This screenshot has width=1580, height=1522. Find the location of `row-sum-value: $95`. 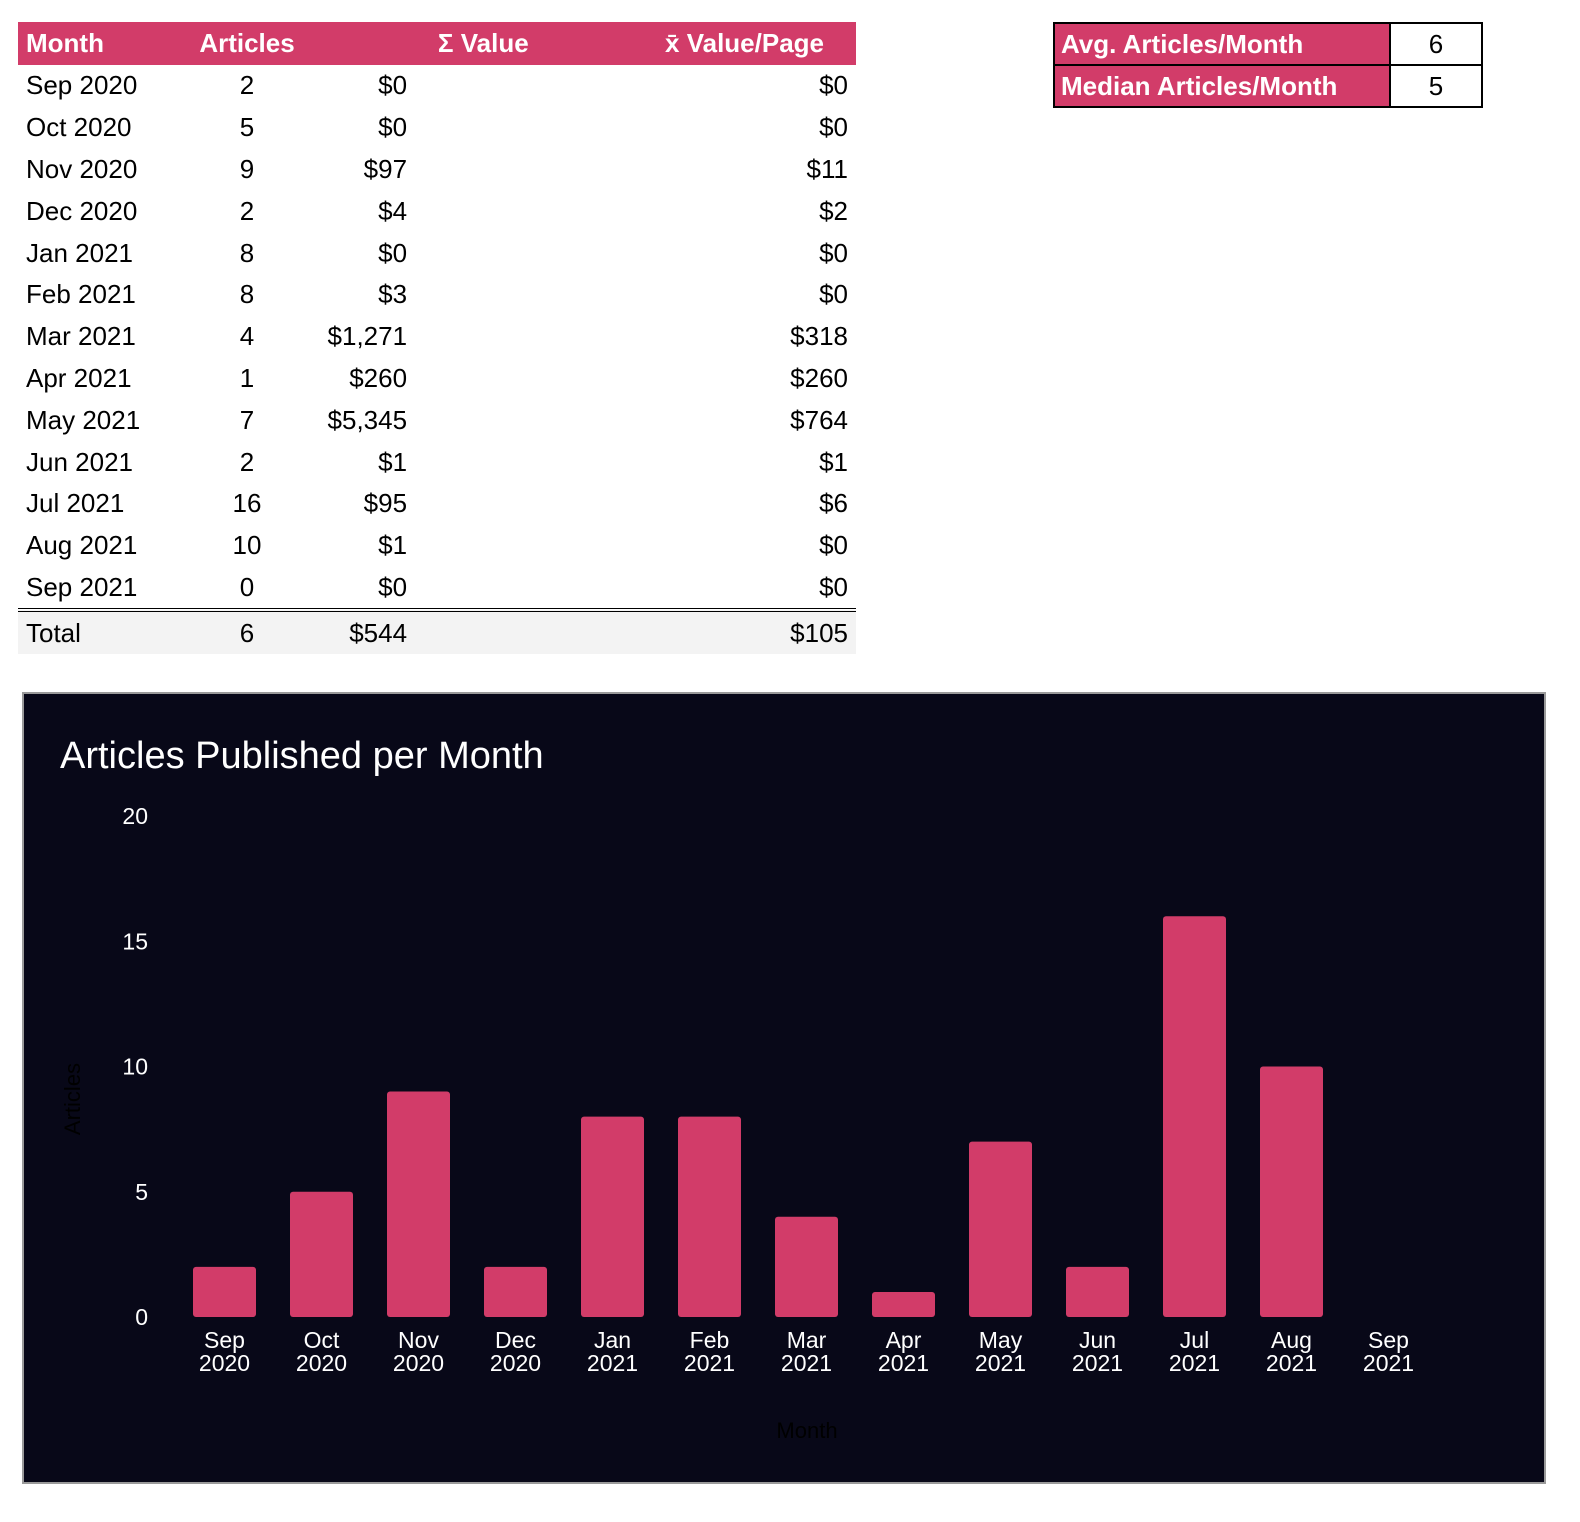

row-sum-value: $95 is located at coordinates (385, 503).